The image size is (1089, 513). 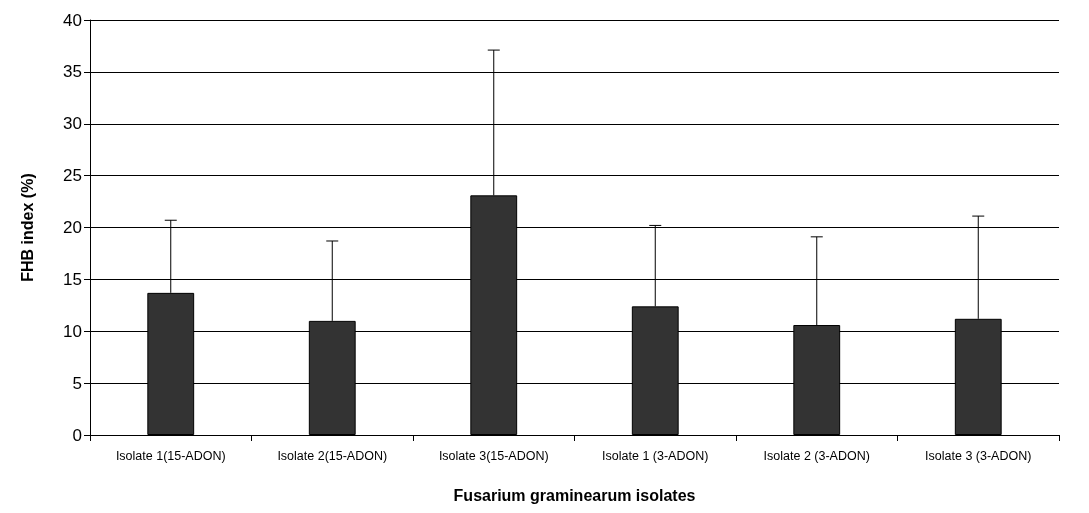 I want to click on y-tick-label: 35, so click(x=72, y=72).